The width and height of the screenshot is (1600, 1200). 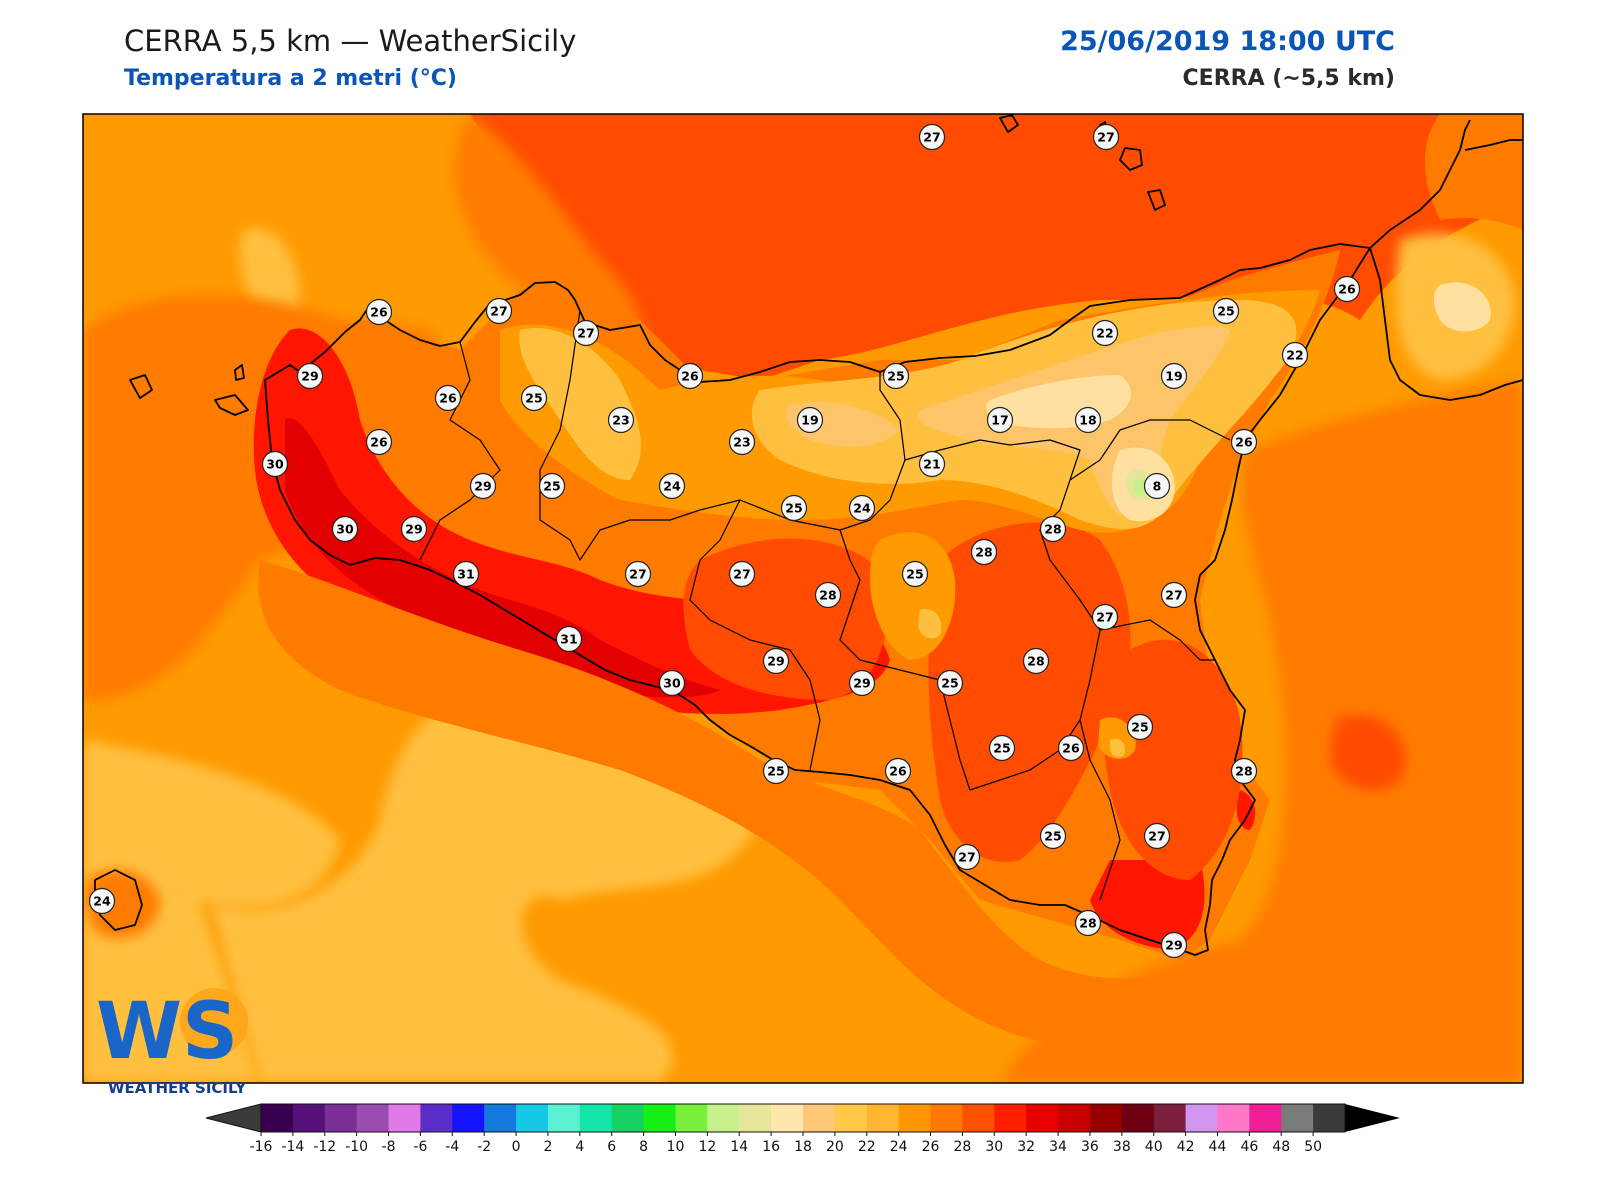 What do you see at coordinates (1288, 78) in the screenshot?
I see `model-label: CERRA (~5,5 km)` at bounding box center [1288, 78].